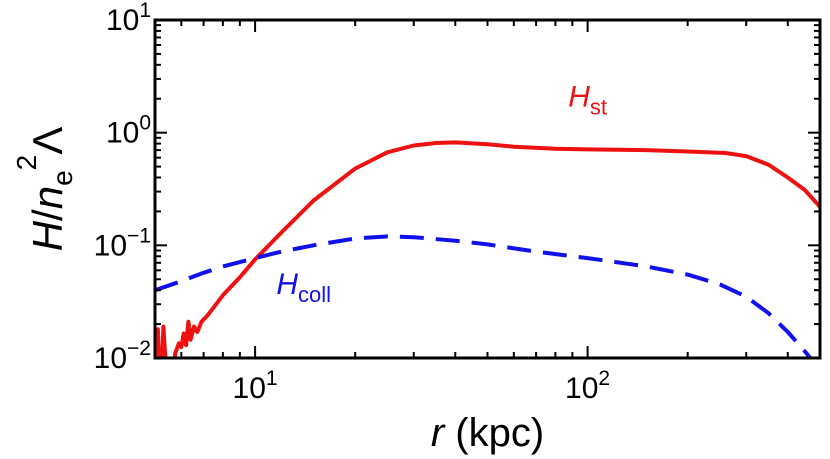 The height and width of the screenshot is (459, 830). What do you see at coordinates (122, 356) in the screenshot?
I see `y-tick-label: 10⁻²` at bounding box center [122, 356].